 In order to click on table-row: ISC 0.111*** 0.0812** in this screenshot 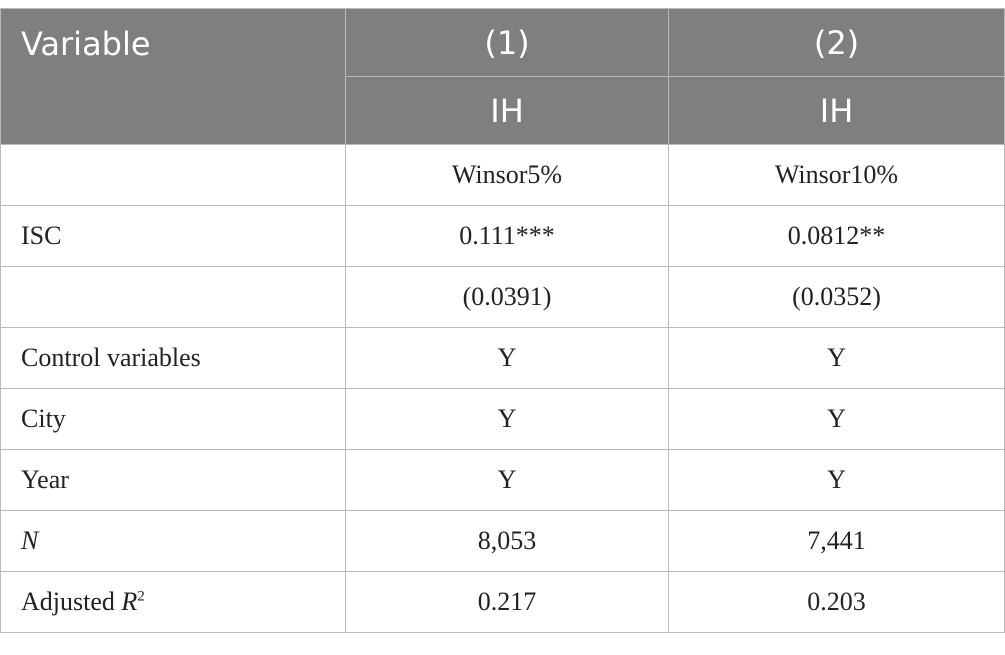, I will do `click(502, 236)`.